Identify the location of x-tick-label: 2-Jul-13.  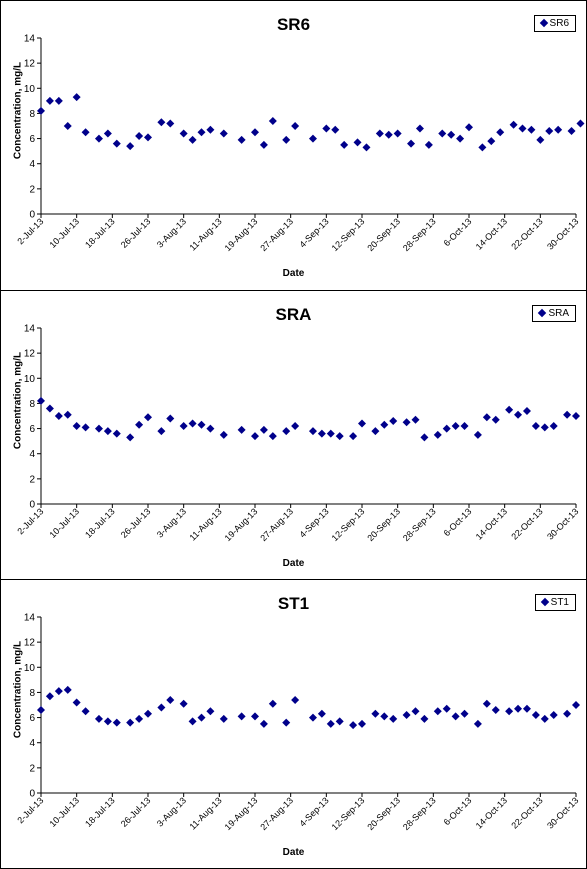
(30, 231).